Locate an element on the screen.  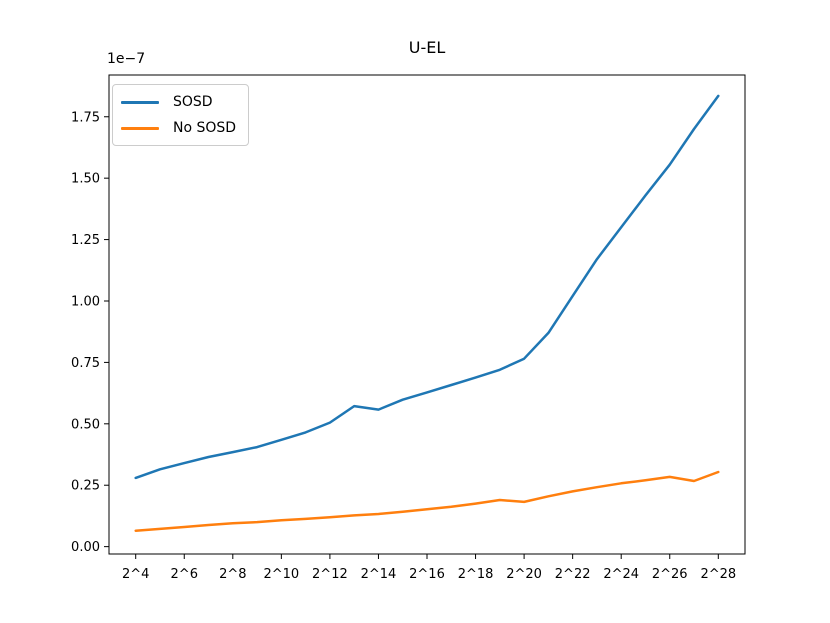
no-sosd-line-swatch is located at coordinates (140, 128).